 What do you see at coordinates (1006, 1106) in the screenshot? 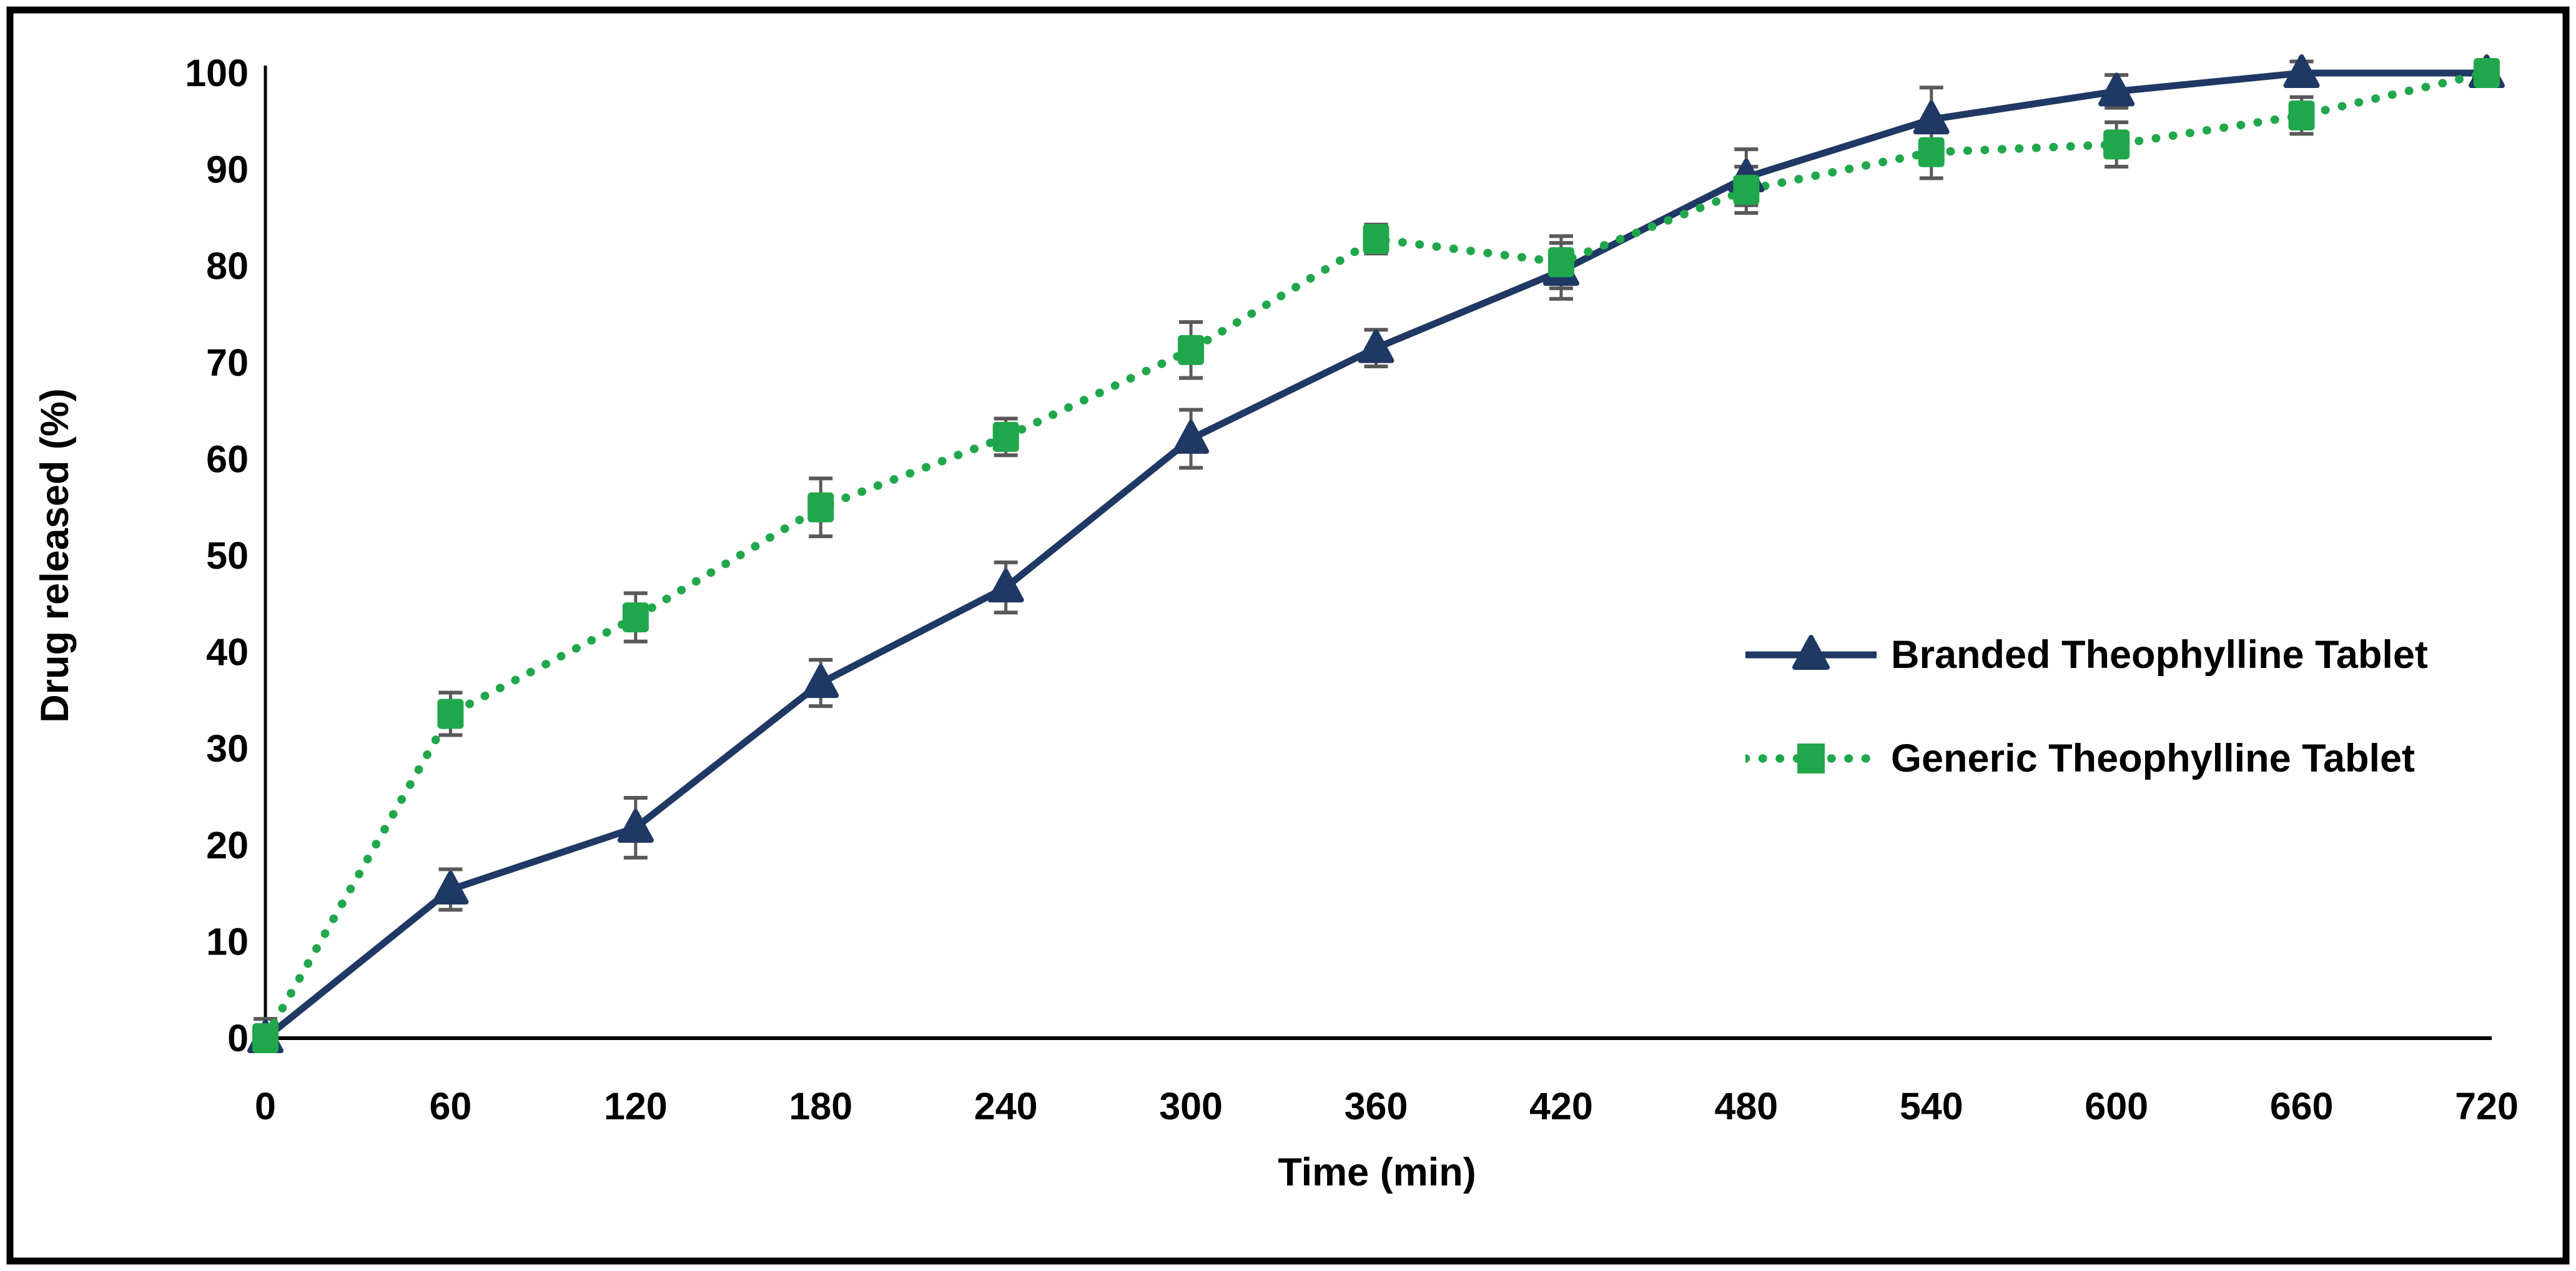
I see `x-tick-label: 240` at bounding box center [1006, 1106].